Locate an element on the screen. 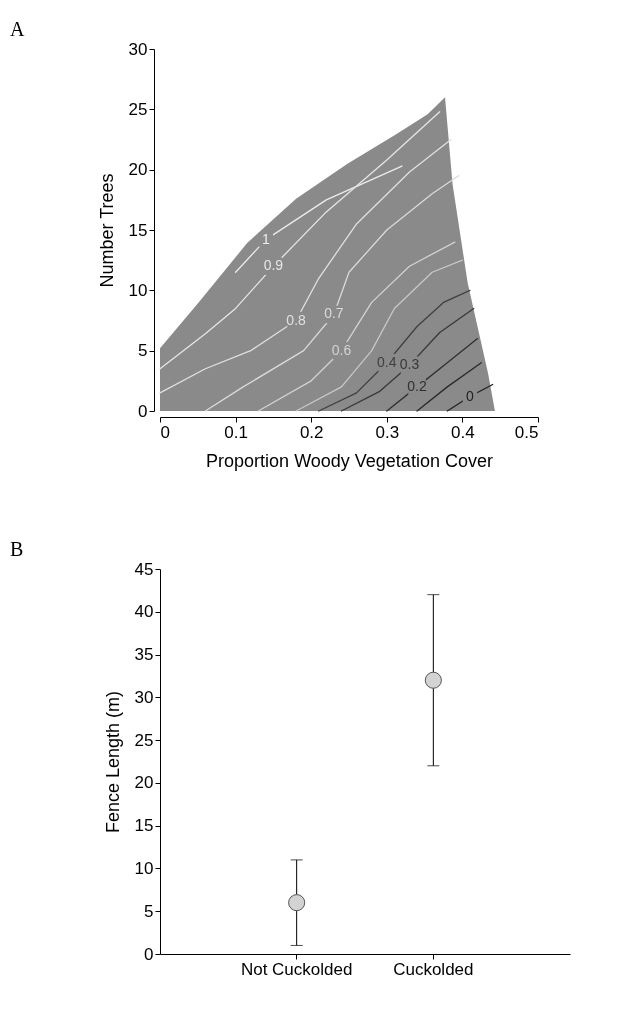 The width and height of the screenshot is (642, 1025). y-tick-label: 45 is located at coordinates (144, 569).